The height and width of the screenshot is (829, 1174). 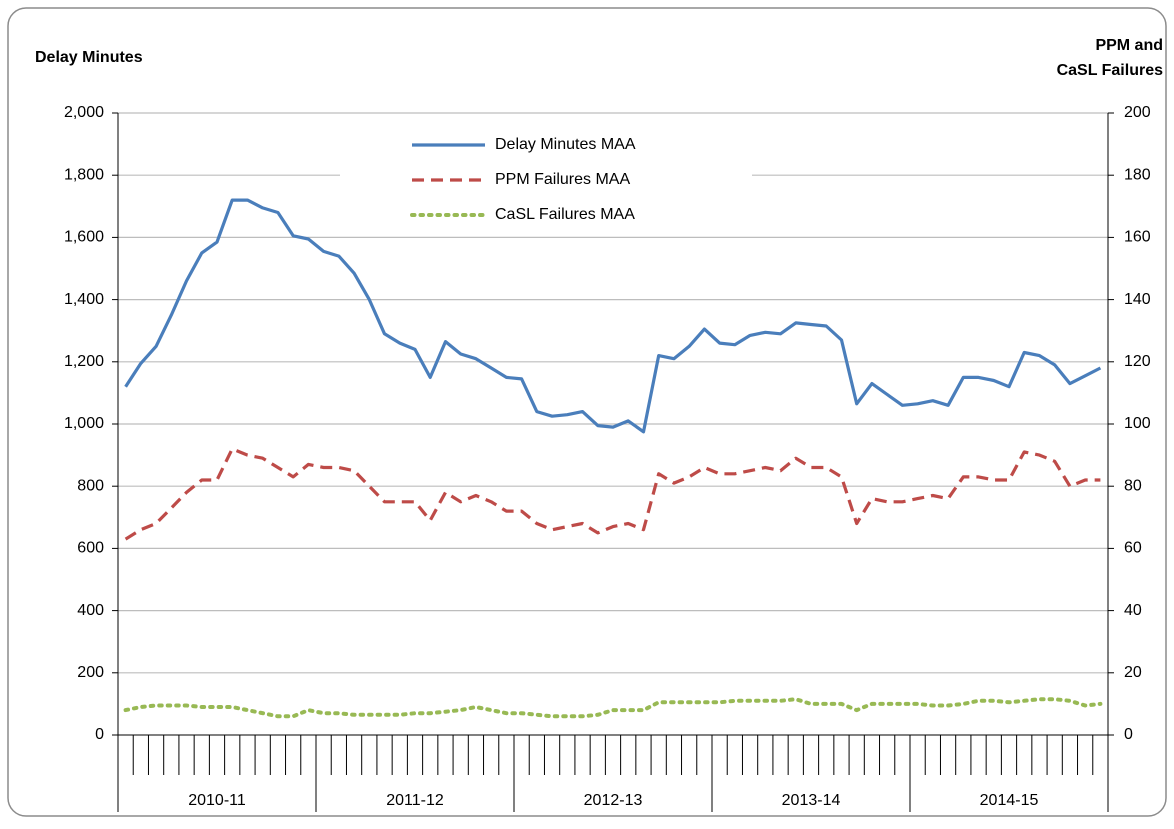 I want to click on y2-axis-title: CaSL Failures, so click(x=1110, y=70).